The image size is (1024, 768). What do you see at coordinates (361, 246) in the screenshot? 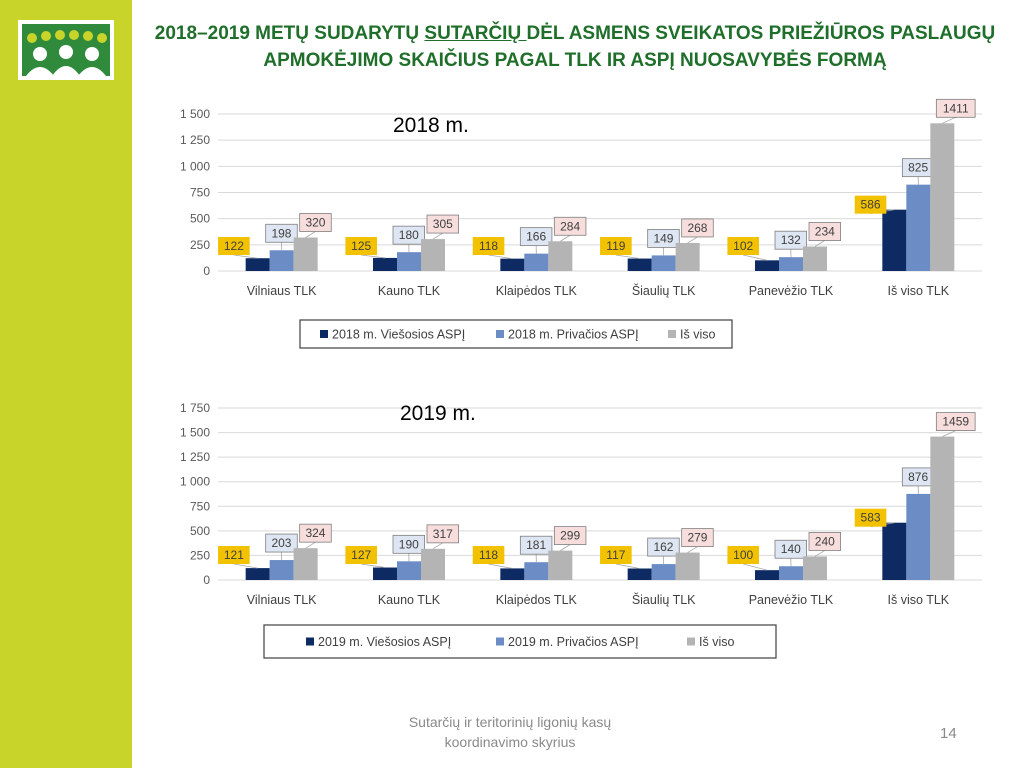
I see `data-label: 125` at bounding box center [361, 246].